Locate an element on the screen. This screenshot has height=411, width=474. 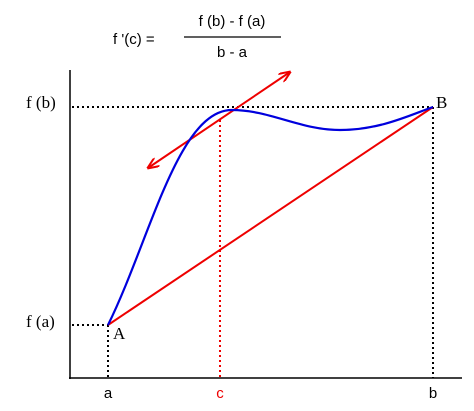
x-label-c: c is located at coordinates (220, 393).